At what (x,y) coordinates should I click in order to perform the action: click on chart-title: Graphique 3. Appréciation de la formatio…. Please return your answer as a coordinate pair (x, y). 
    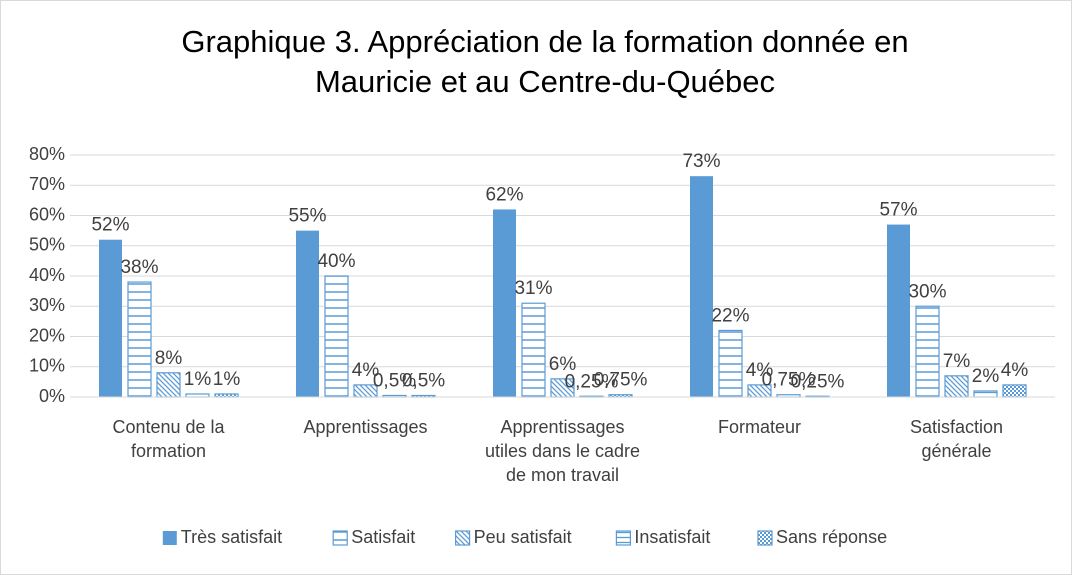
    Looking at the image, I should click on (544, 61).